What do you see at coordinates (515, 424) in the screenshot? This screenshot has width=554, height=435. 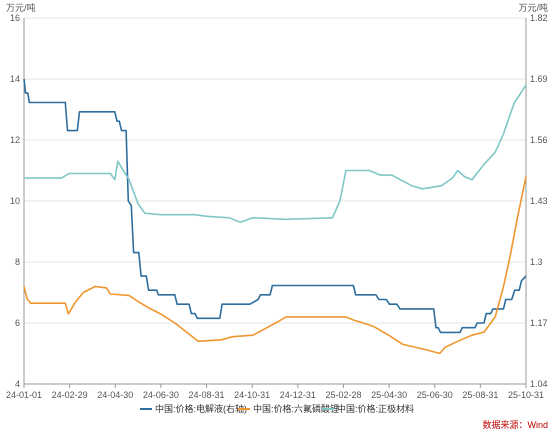 I see `data-source: 数据来源：Wind` at bounding box center [515, 424].